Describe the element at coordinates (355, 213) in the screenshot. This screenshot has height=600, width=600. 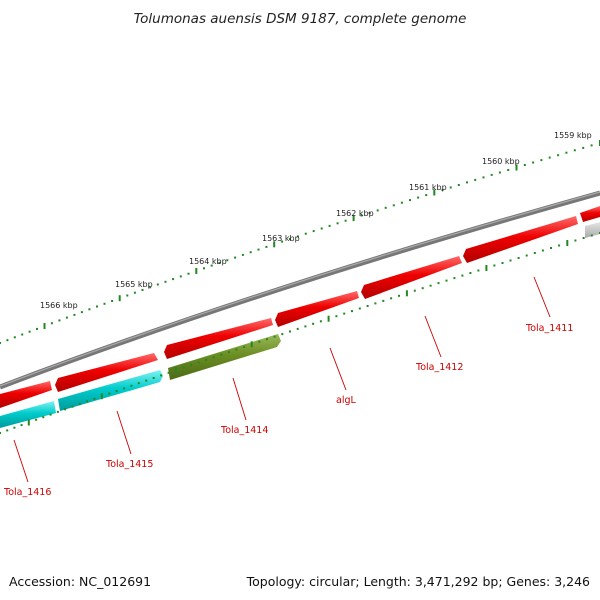
I see `ruler-tick-label-1562: 1562 kbp` at that location.